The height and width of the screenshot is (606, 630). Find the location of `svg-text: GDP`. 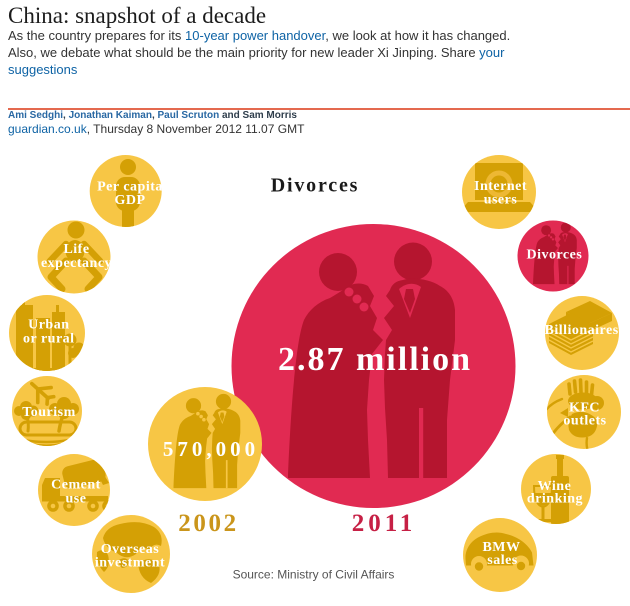

svg-text: GDP is located at coordinates (129, 200).